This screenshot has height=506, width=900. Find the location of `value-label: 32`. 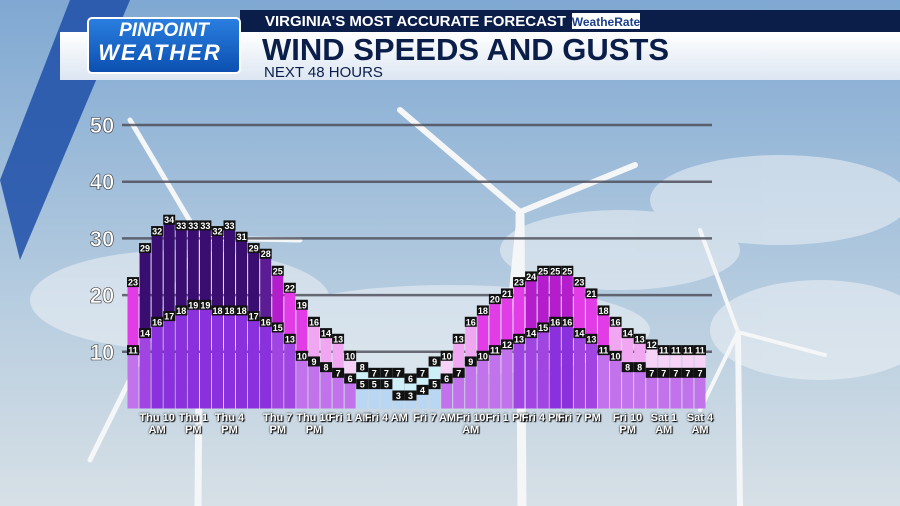

value-label: 32 is located at coordinates (217, 232).